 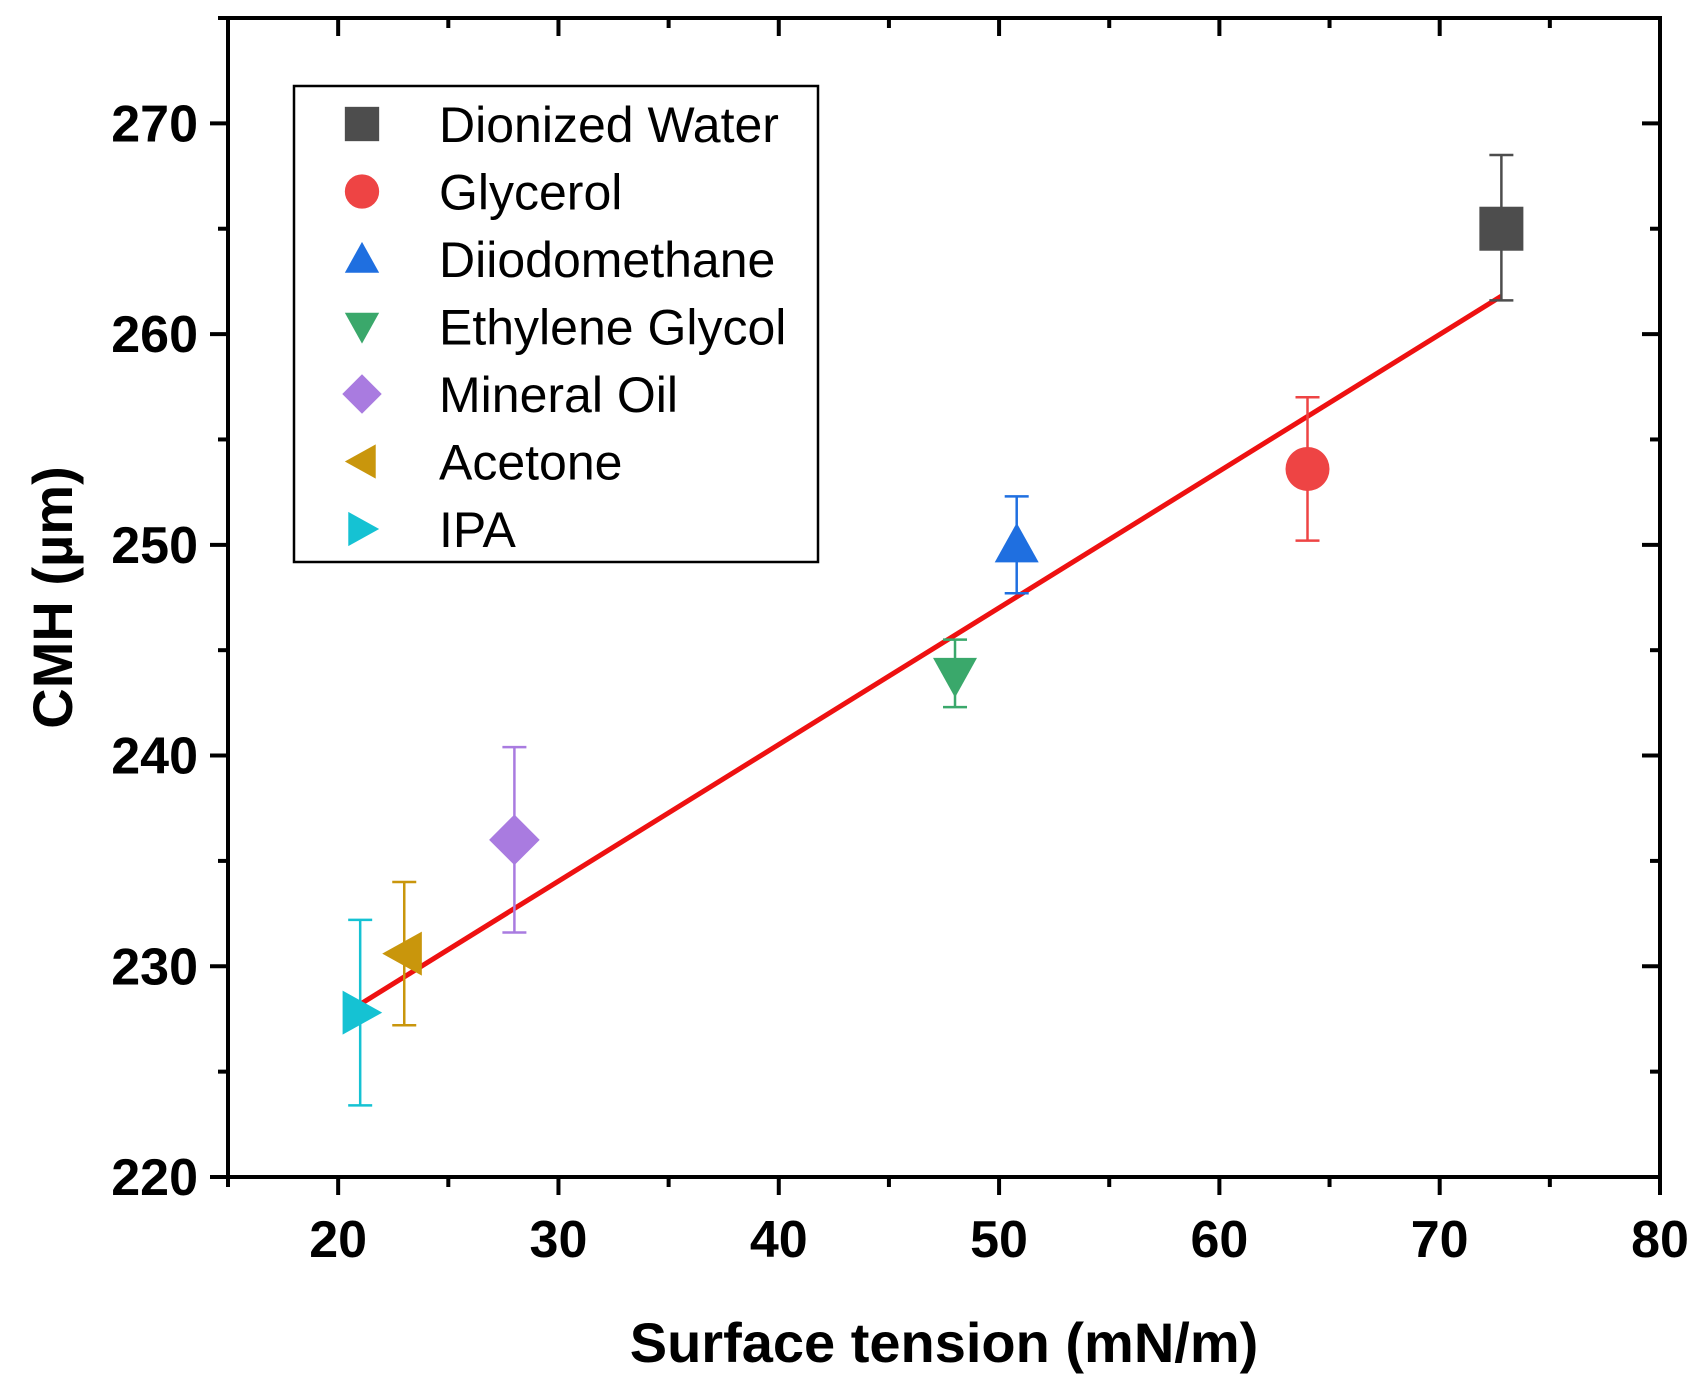 I want to click on y-tick-label: 260, so click(x=154, y=335).